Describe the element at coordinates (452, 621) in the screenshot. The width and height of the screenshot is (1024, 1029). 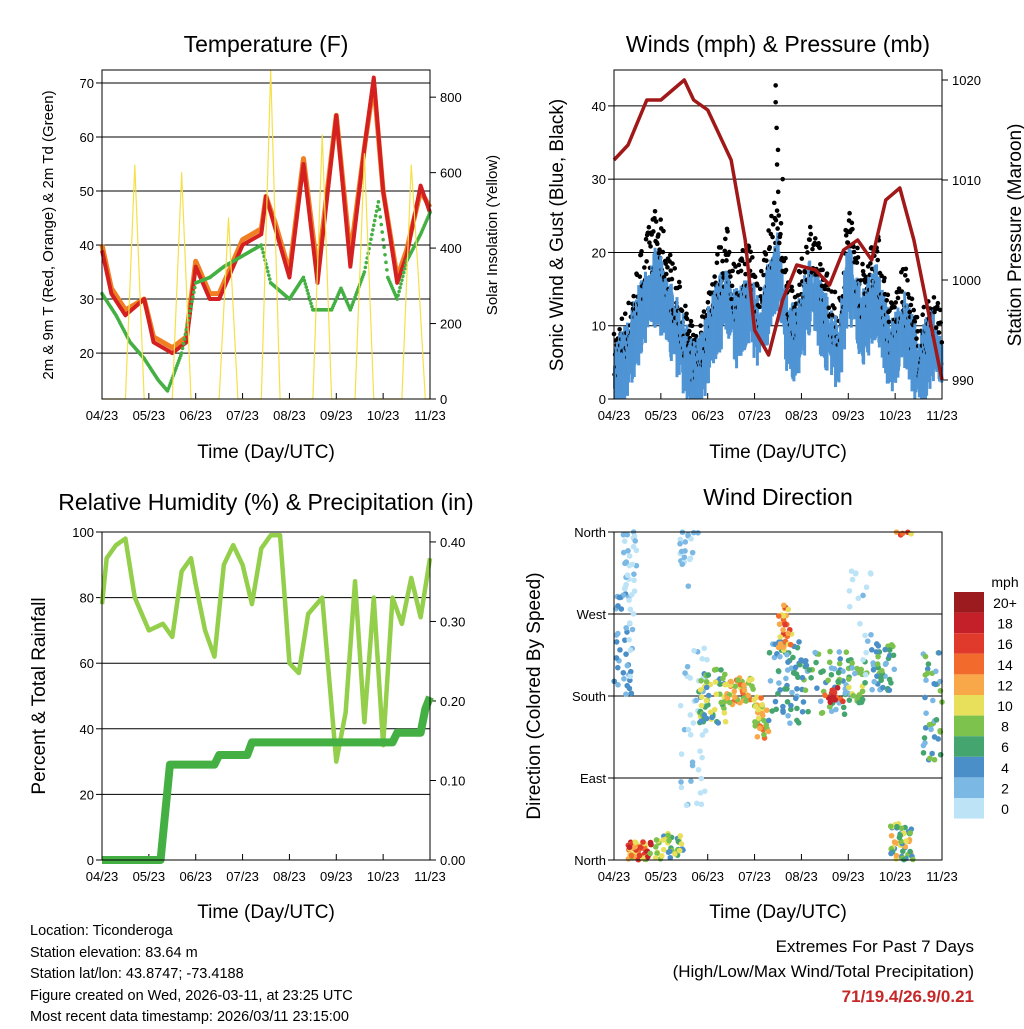
I see `y-right-tick-label: 0.30` at that location.